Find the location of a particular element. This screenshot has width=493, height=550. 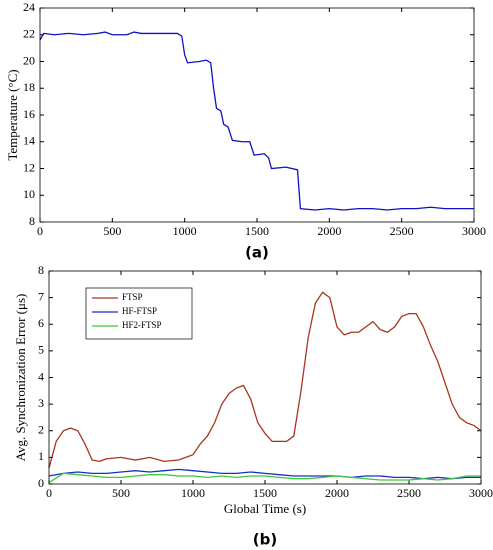

y-axis-label: Temperature (°C) is located at coordinates (12, 114).